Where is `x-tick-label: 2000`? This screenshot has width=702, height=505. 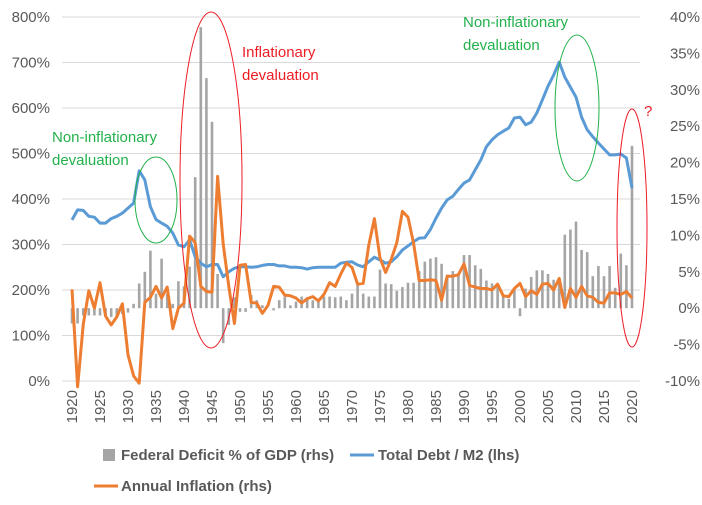
x-tick-label: 2000 is located at coordinates (520, 406).